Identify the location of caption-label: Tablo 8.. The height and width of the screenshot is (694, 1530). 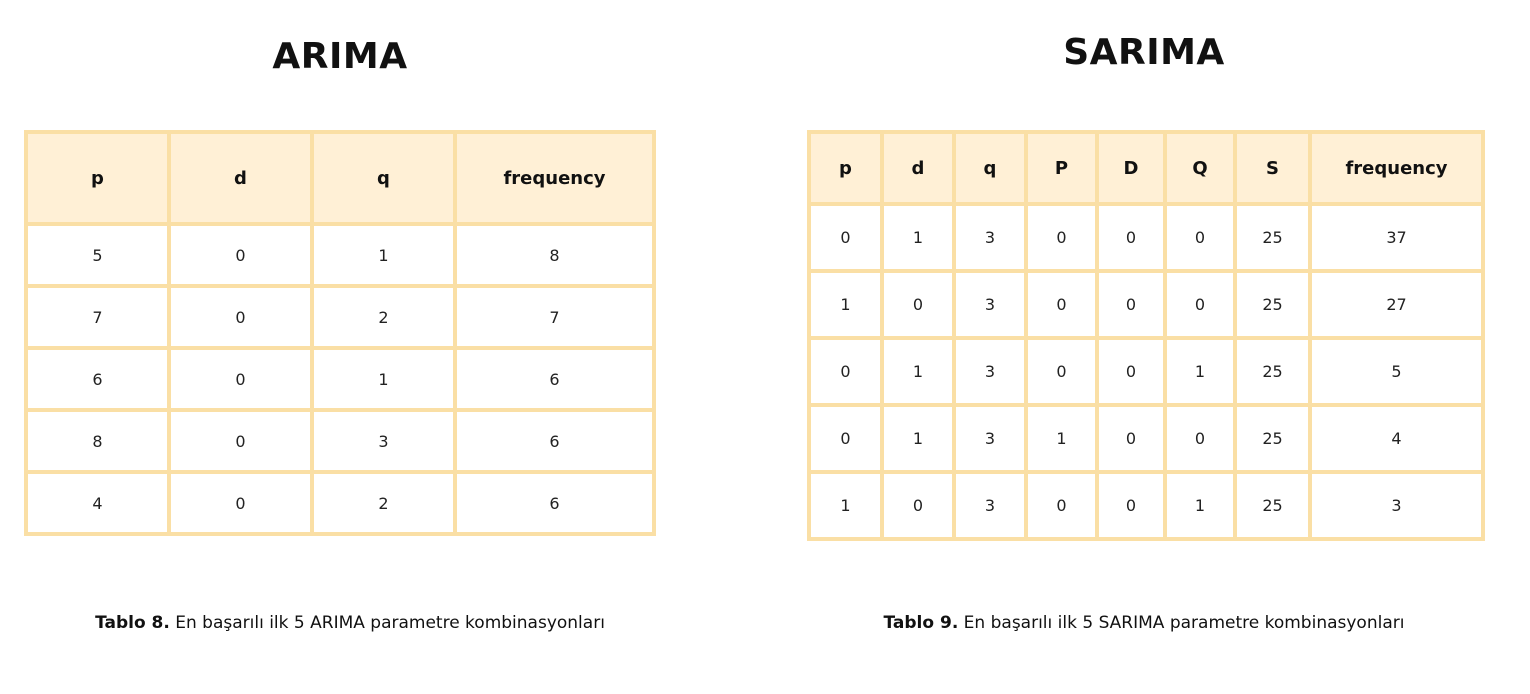
(132, 623).